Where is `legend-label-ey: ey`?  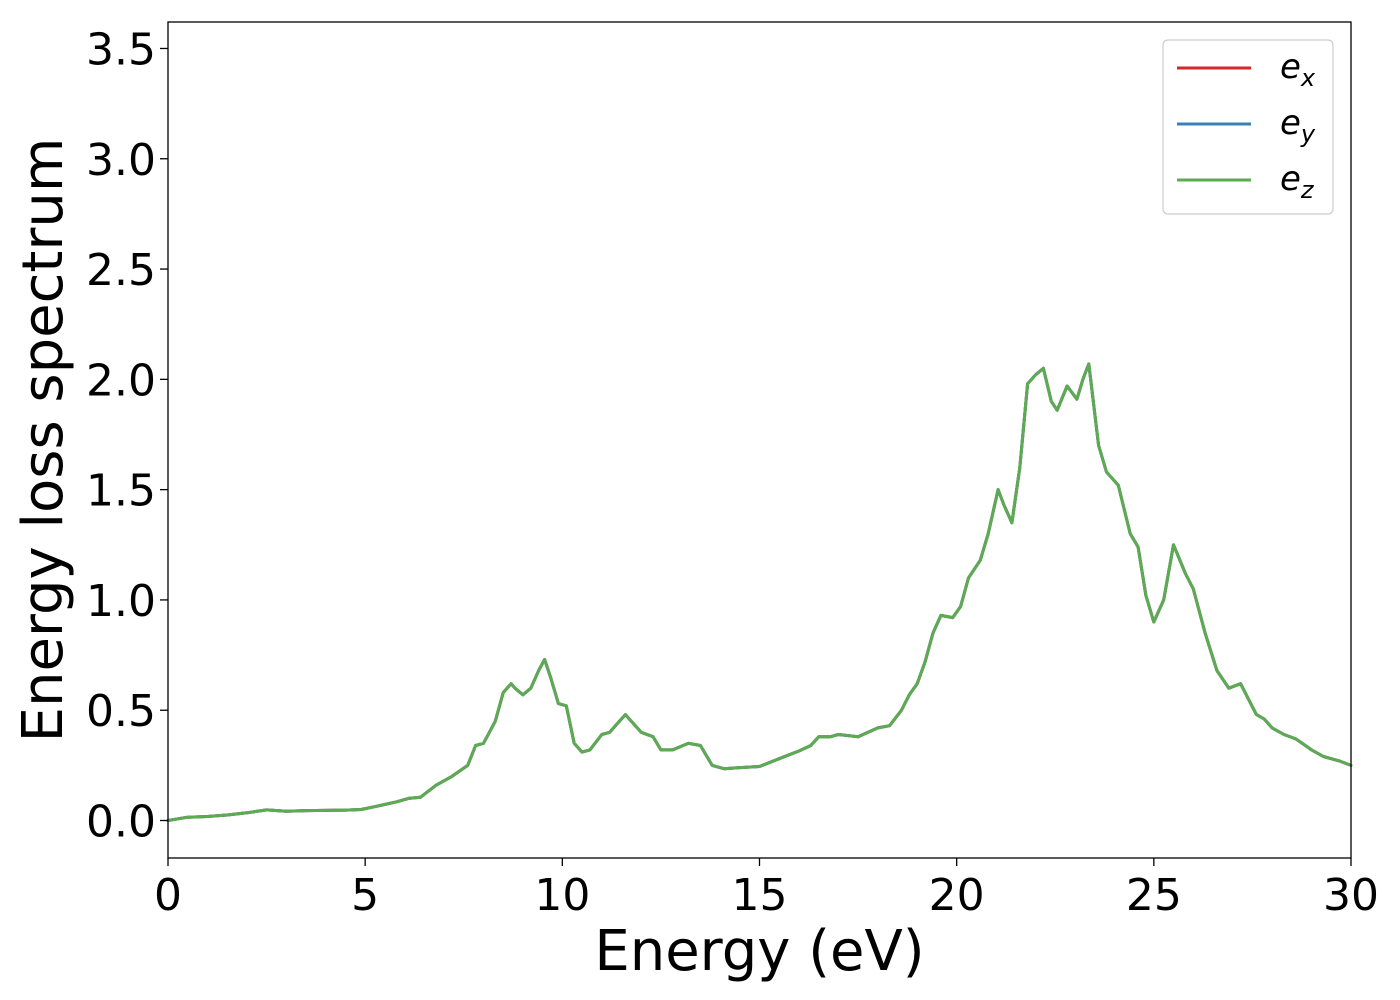 legend-label-ey: ey is located at coordinates (1298, 125).